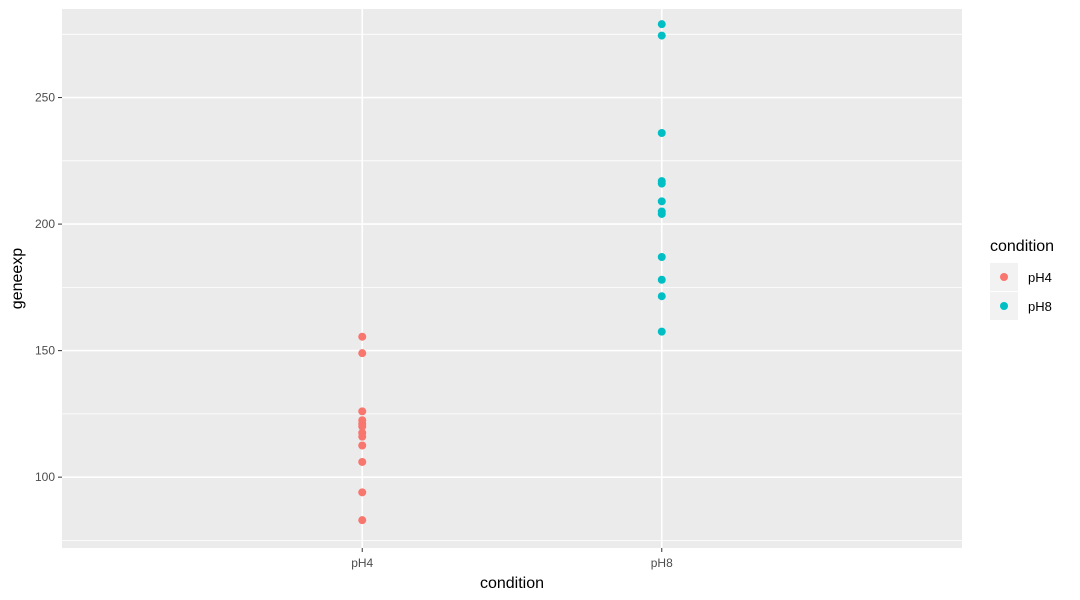  I want to click on legend-entries: pH4 pH8, so click(1021, 291).